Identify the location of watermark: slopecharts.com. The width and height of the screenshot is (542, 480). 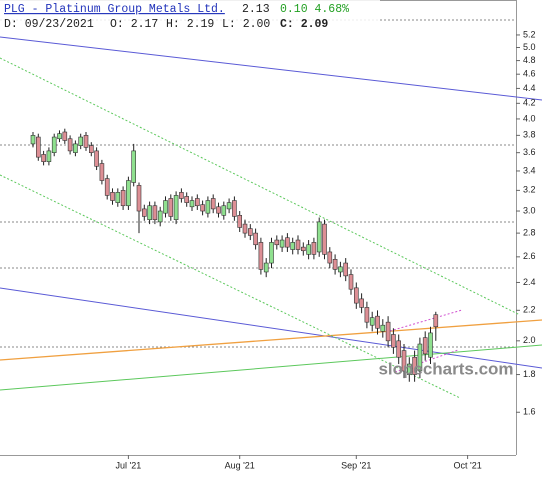
(445, 368).